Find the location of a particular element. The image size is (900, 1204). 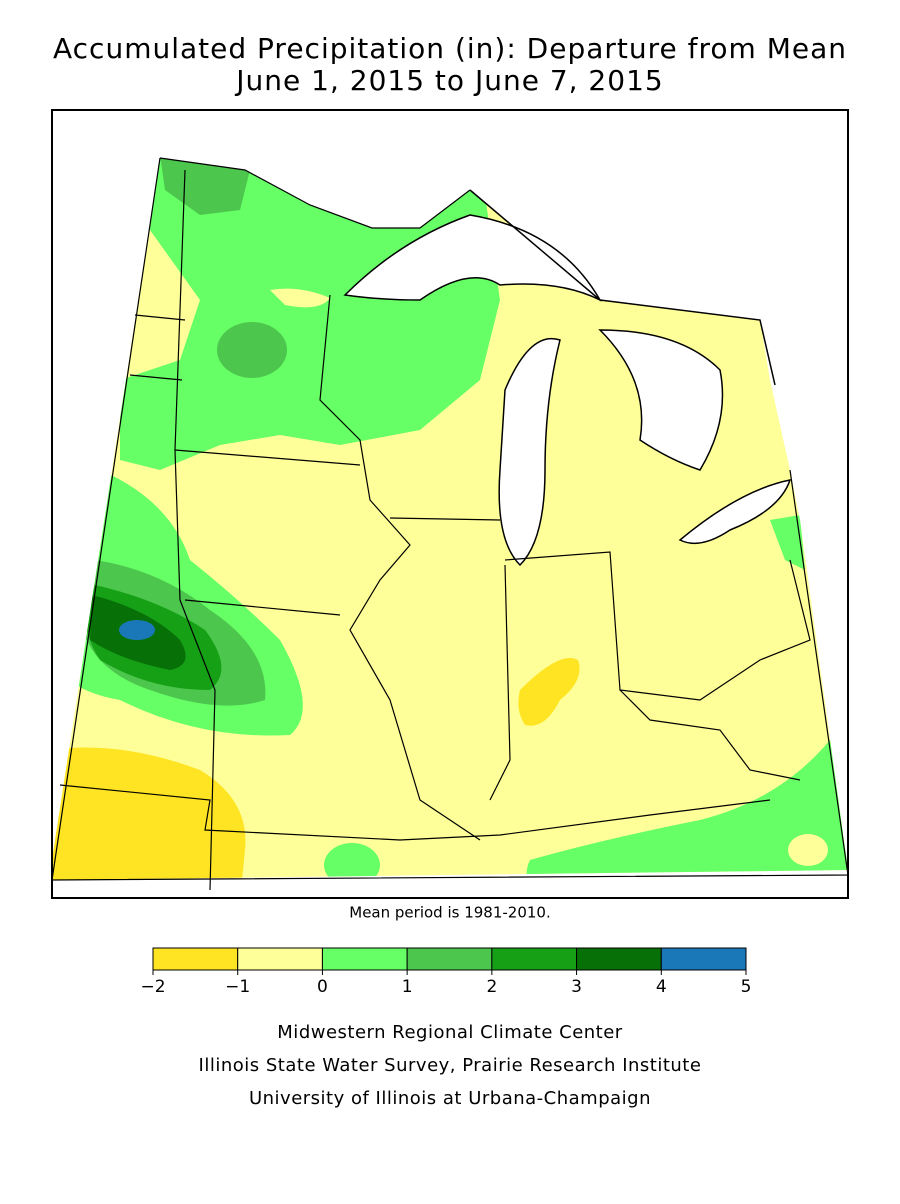

border is located at coordinates (315, 193).